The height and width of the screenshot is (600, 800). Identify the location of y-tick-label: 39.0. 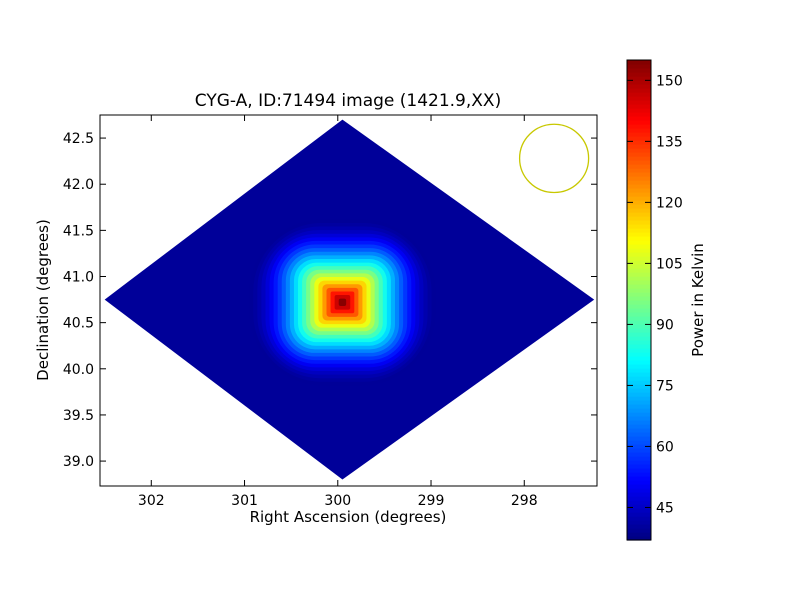
(78, 462).